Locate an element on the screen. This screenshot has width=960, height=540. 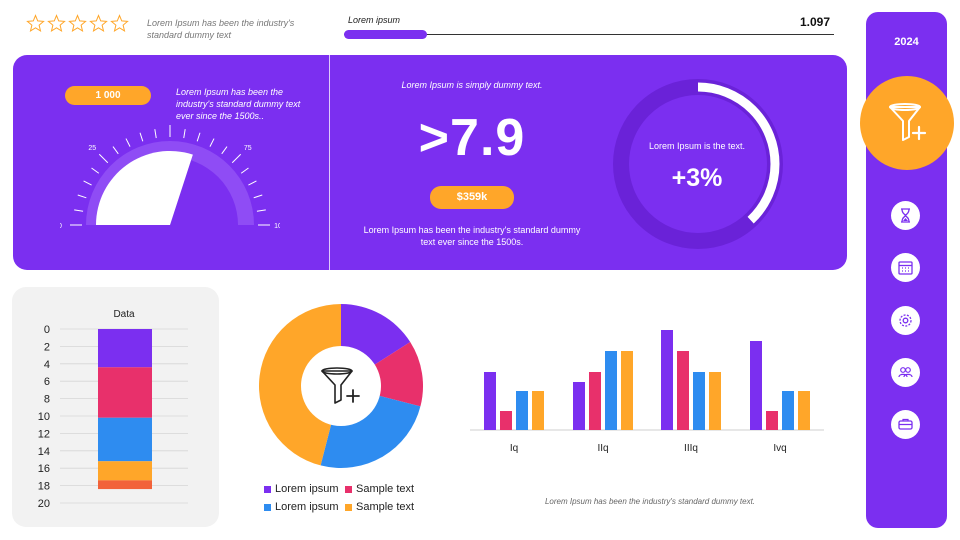
sidebar-briefcase-button is located at coordinates (905, 424).